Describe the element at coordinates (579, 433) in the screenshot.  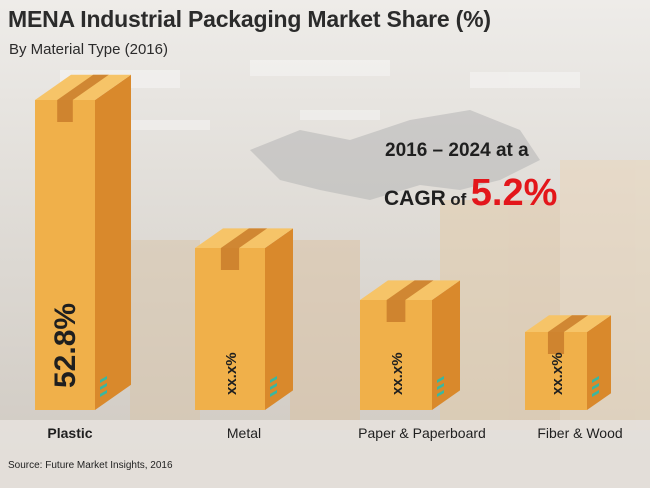
I see `category-label-3: Fiber & Wood` at that location.